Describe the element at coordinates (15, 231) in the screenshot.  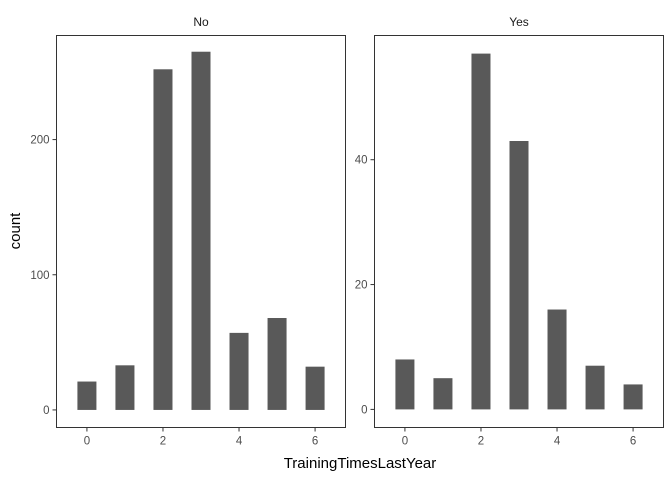
I see `y-axis-title: count` at that location.